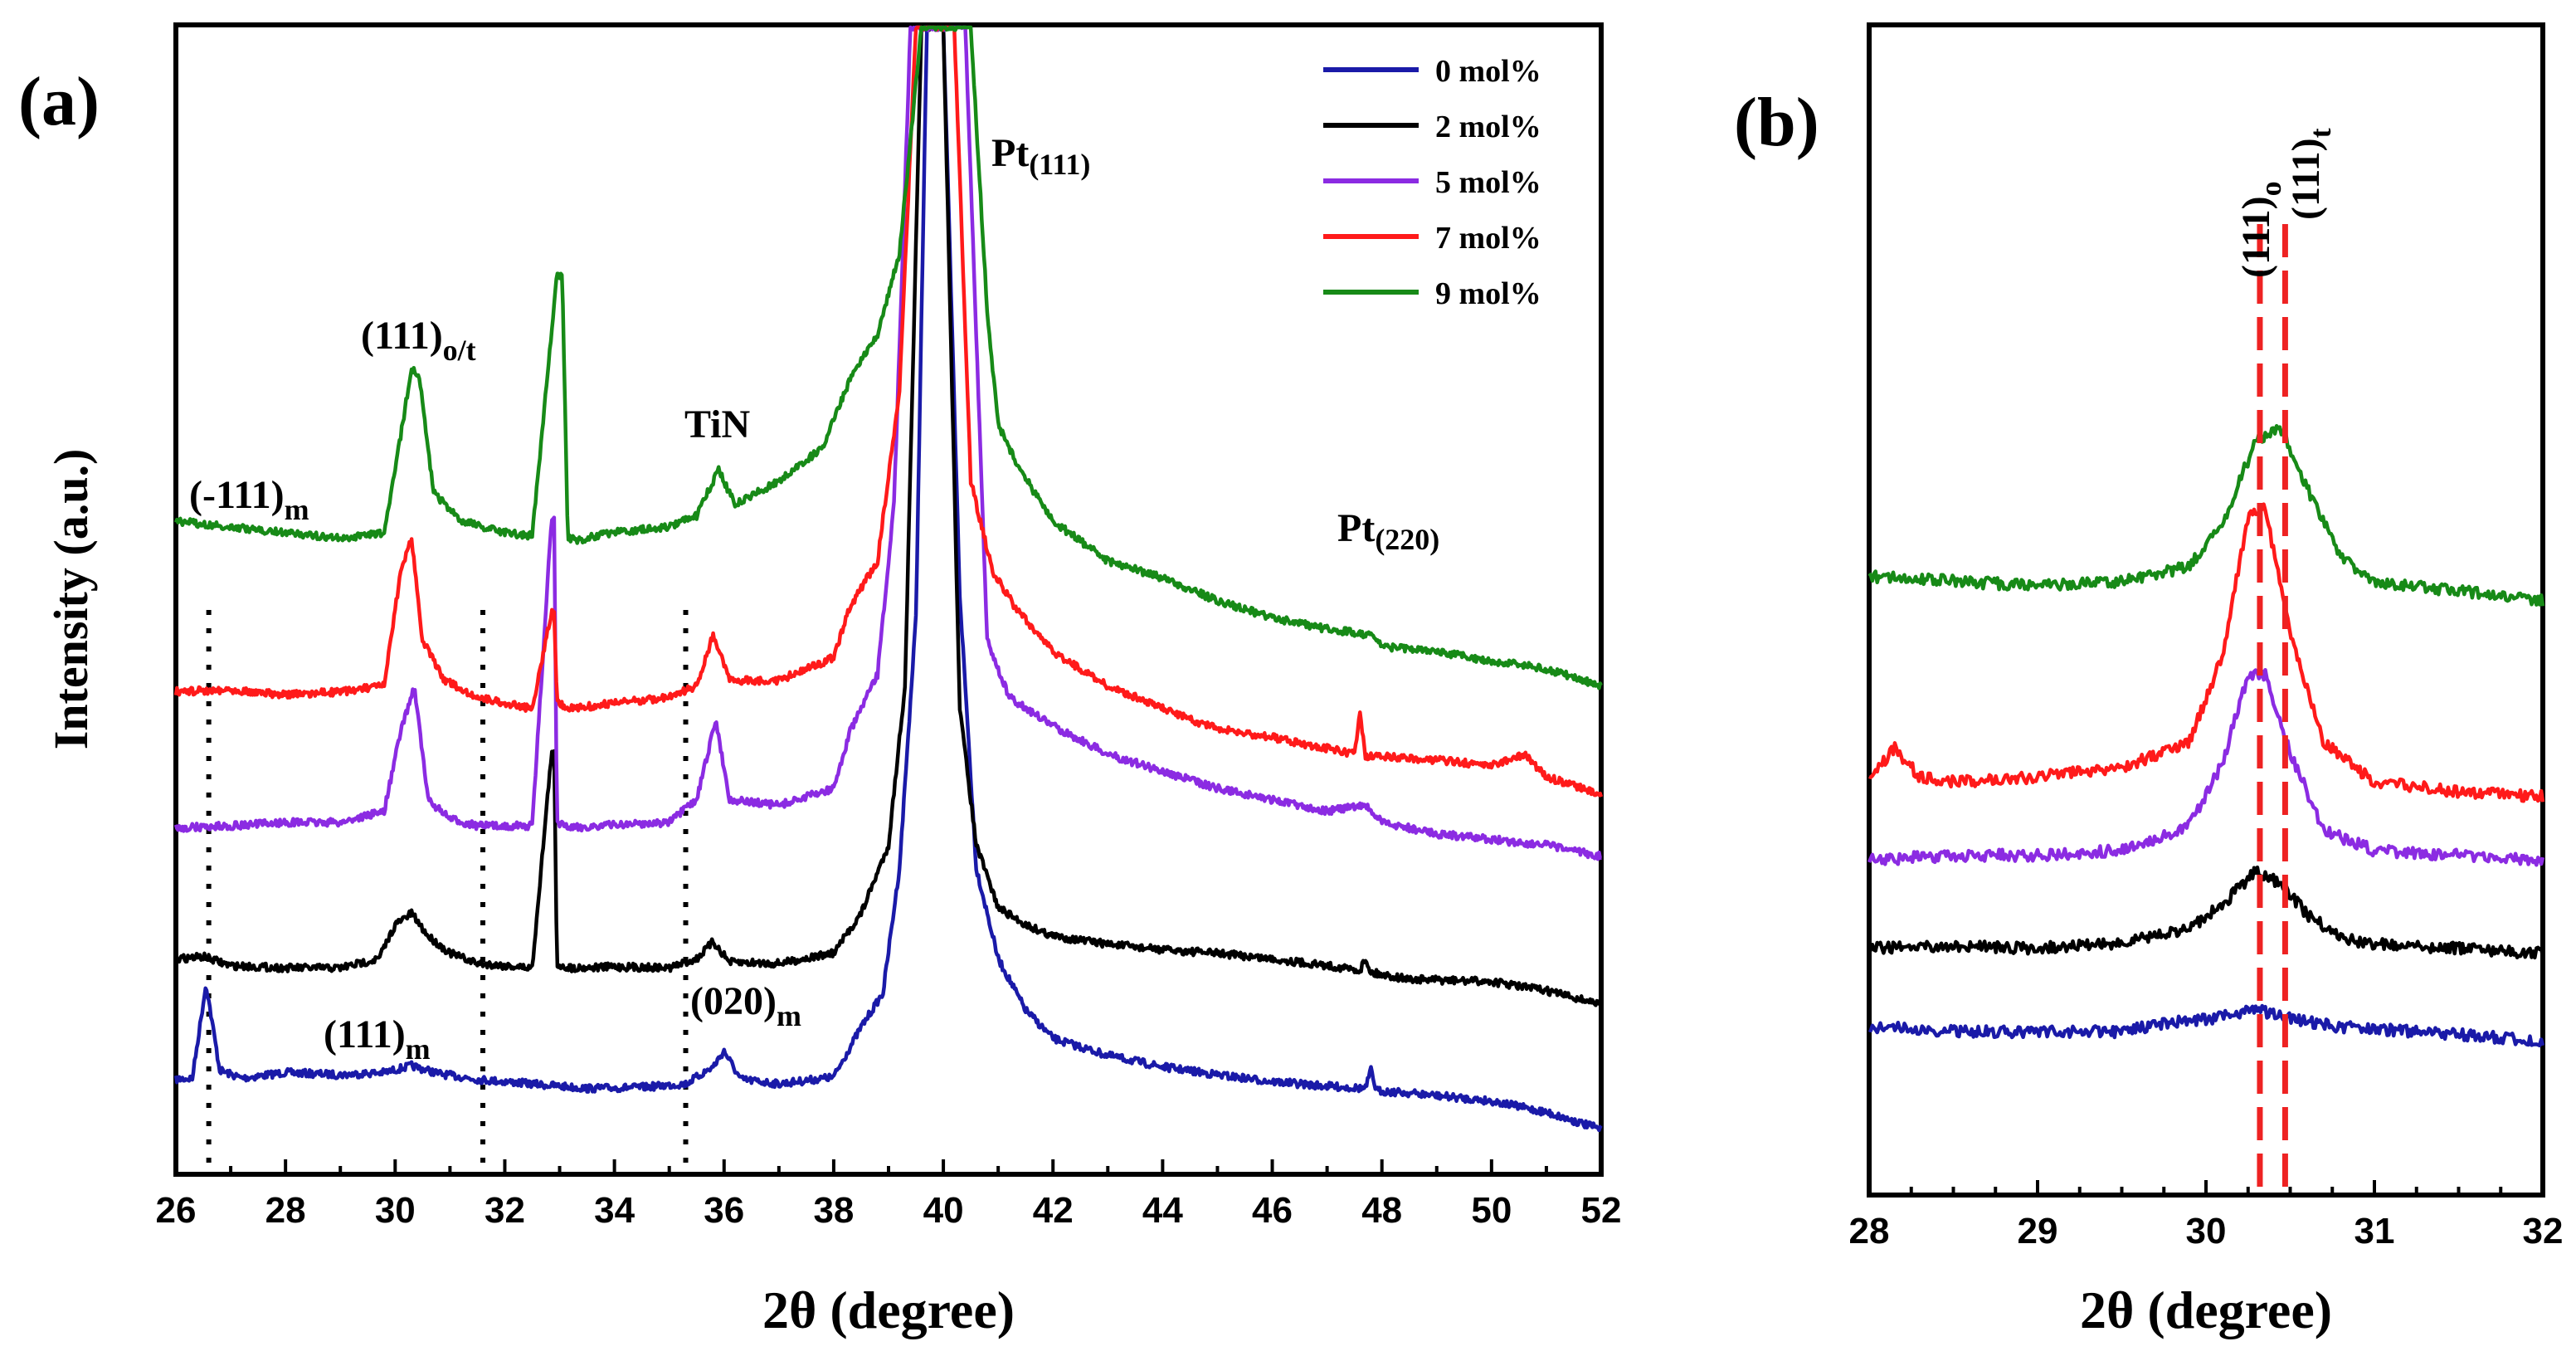 The width and height of the screenshot is (2576, 1361). What do you see at coordinates (2260, 229) in the screenshot?
I see `peak-label-111-o: (111)o` at bounding box center [2260, 229].